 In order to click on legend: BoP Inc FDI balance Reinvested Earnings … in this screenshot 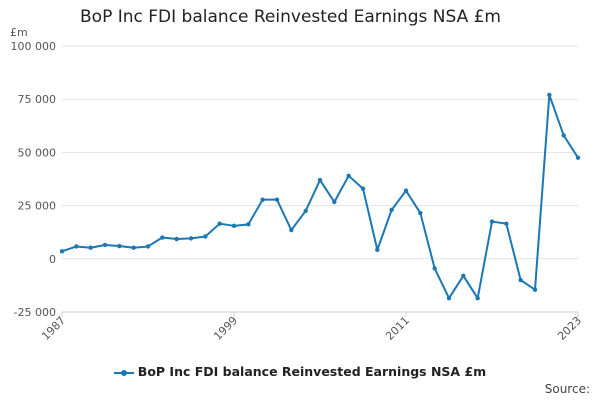, I will do `click(300, 371)`.